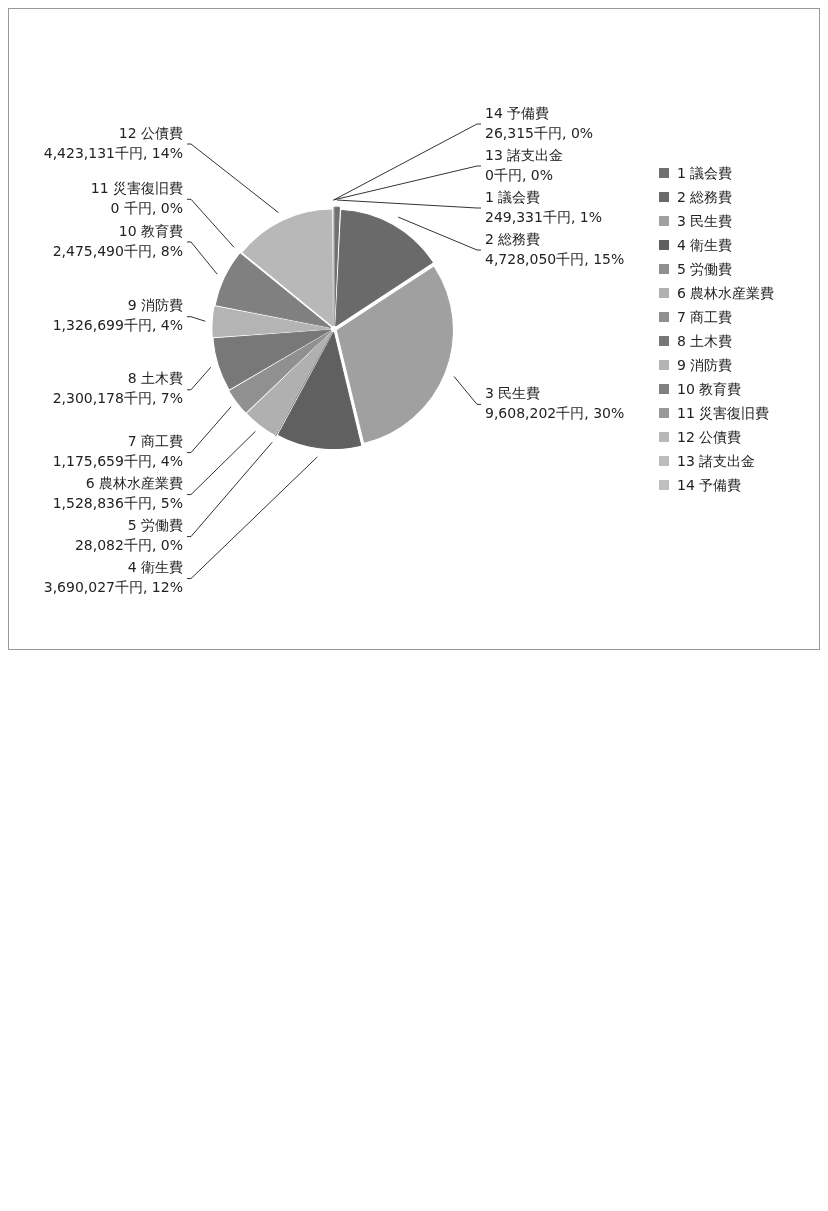  I want to click on slice-label: 14 予備費, so click(517, 112).